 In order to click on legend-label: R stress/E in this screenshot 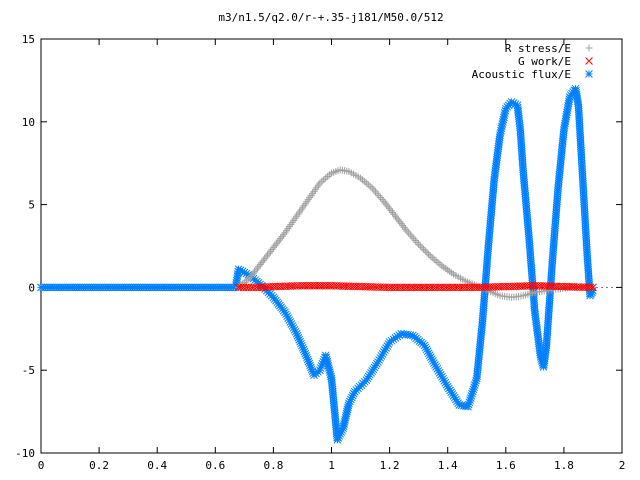, I will do `click(538, 48)`.